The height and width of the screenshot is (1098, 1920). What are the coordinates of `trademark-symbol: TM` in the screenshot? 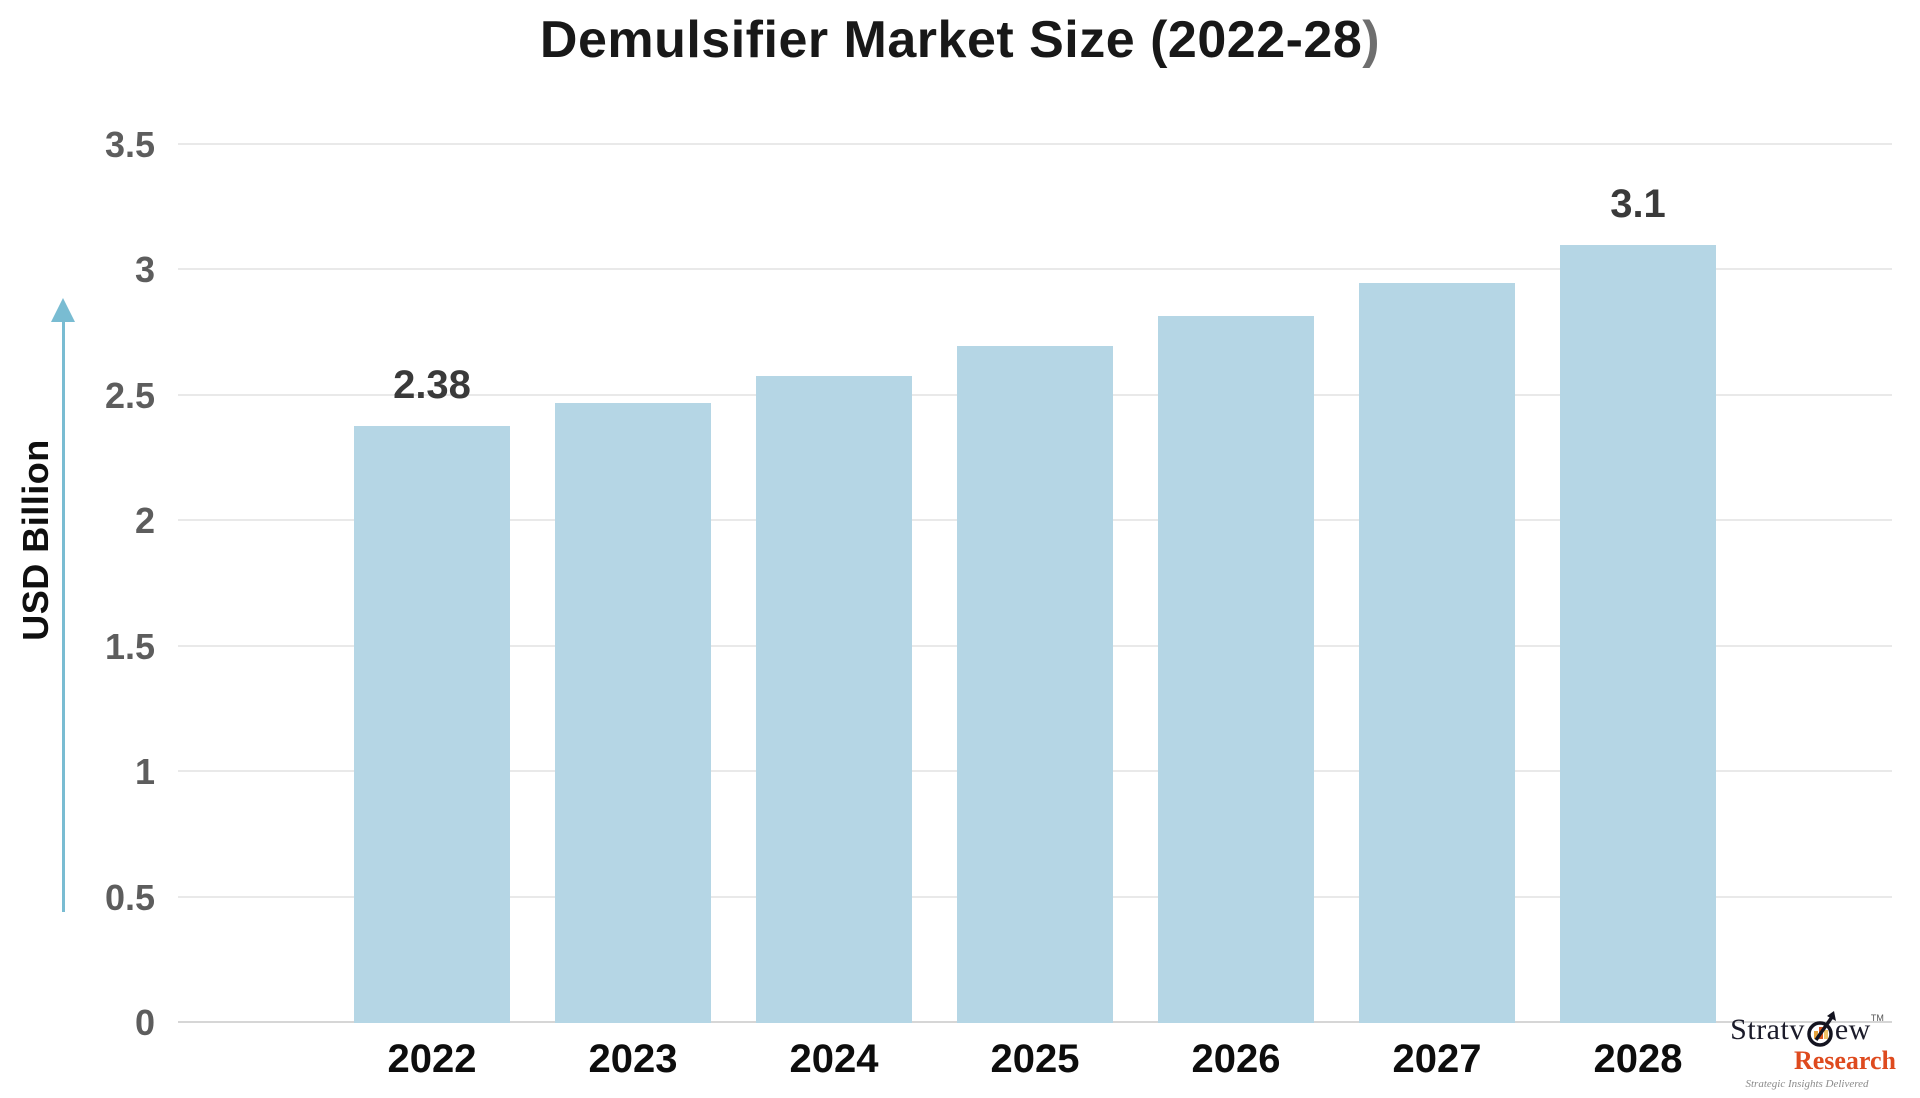 It's located at (1877, 1018).